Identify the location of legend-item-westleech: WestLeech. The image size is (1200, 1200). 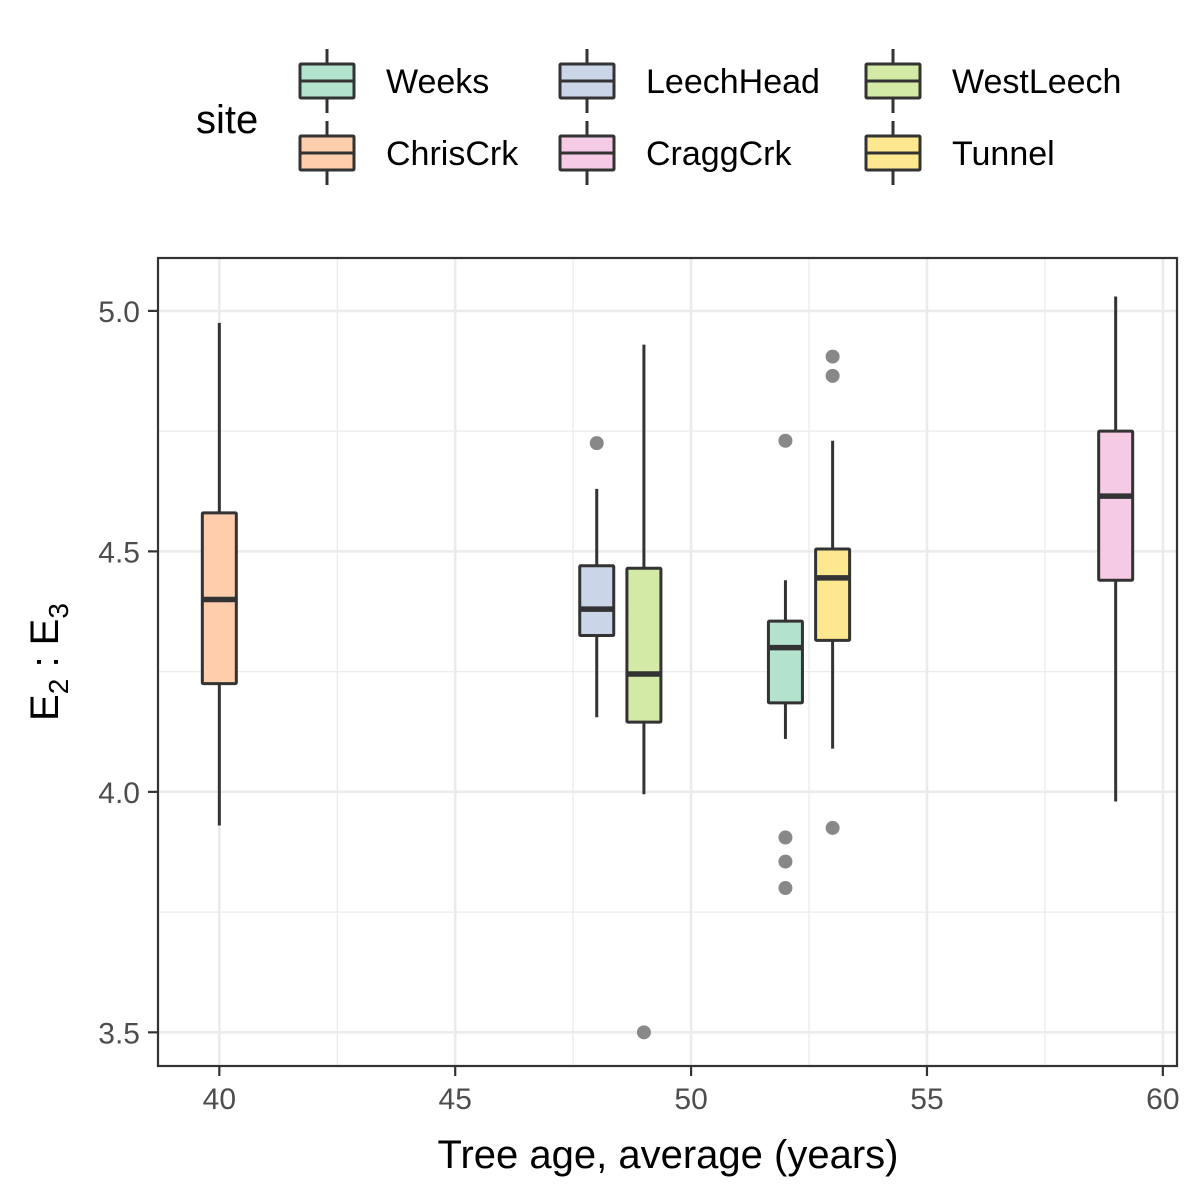
(992, 81).